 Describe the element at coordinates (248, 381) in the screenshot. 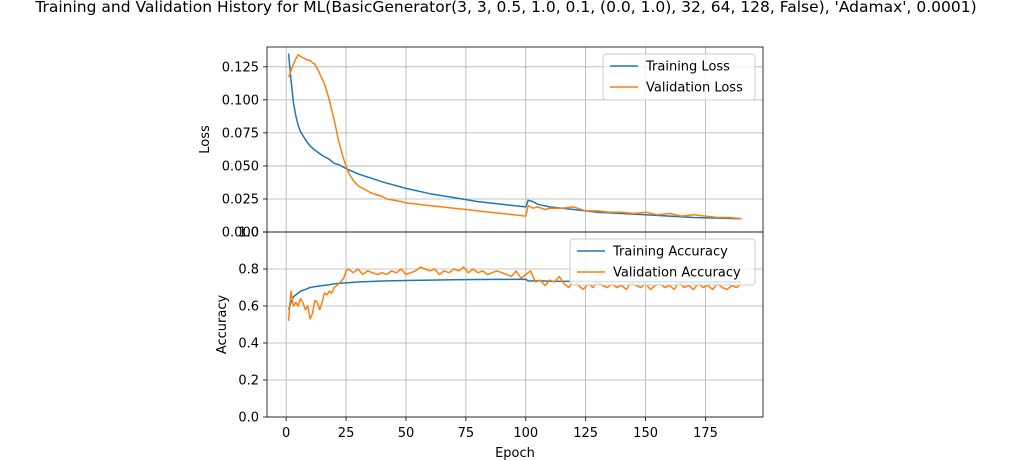

I see `y-tick-label: 0.2` at that location.